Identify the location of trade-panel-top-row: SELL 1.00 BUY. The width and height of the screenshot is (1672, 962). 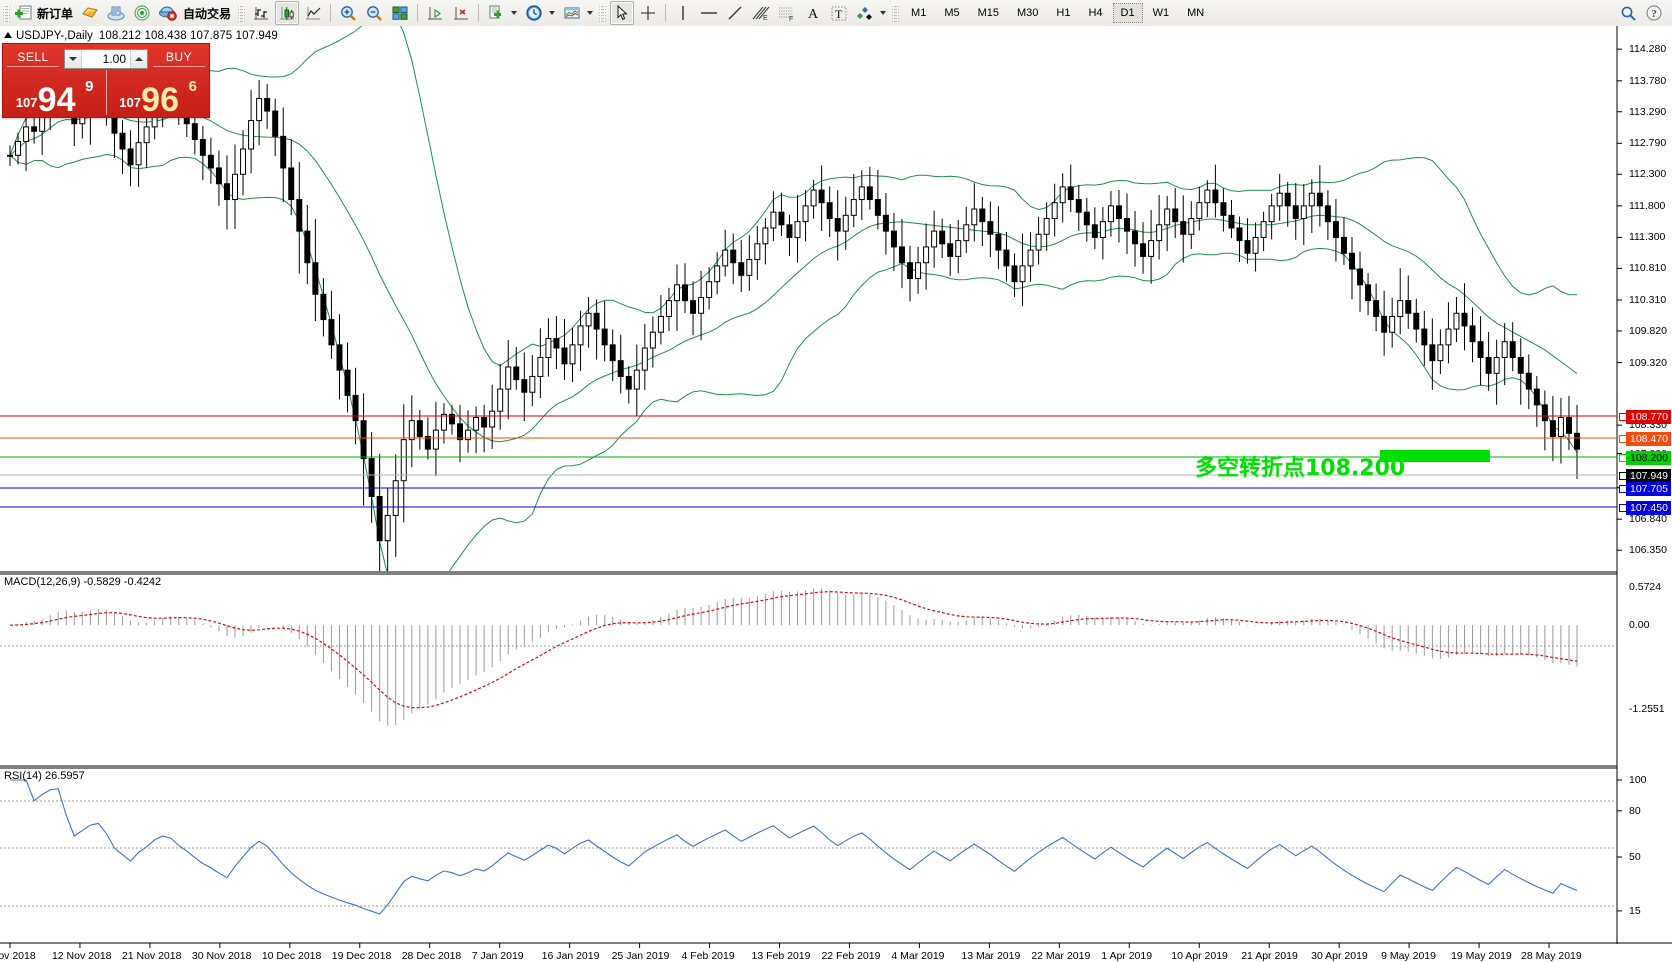
(106, 57).